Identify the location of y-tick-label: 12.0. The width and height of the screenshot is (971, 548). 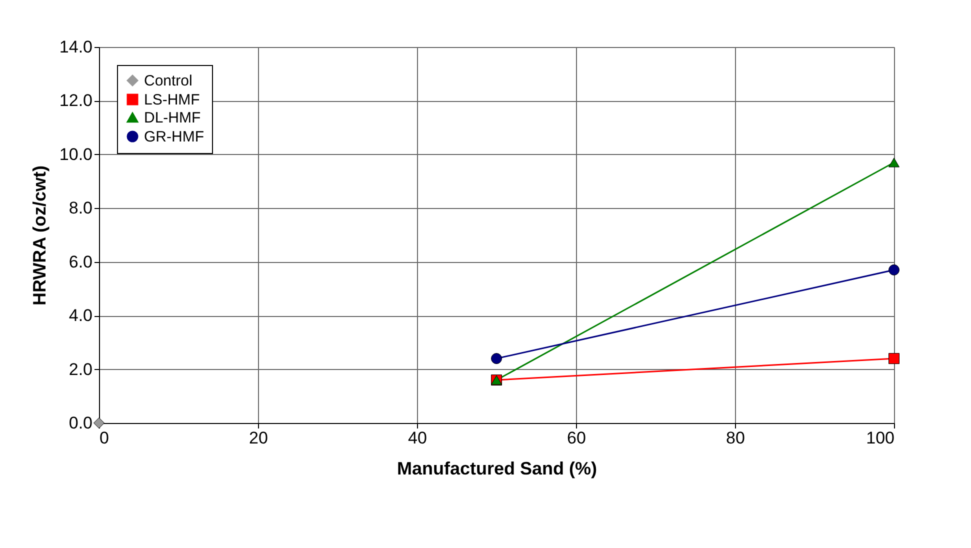
(75, 100).